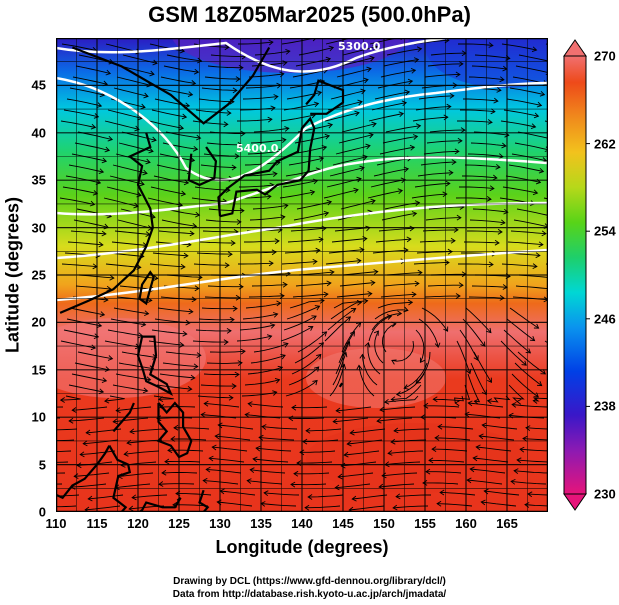 Image resolution: width=619 pixels, height=605 pixels. What do you see at coordinates (343, 523) in the screenshot?
I see `x-tick-145: 145` at bounding box center [343, 523].